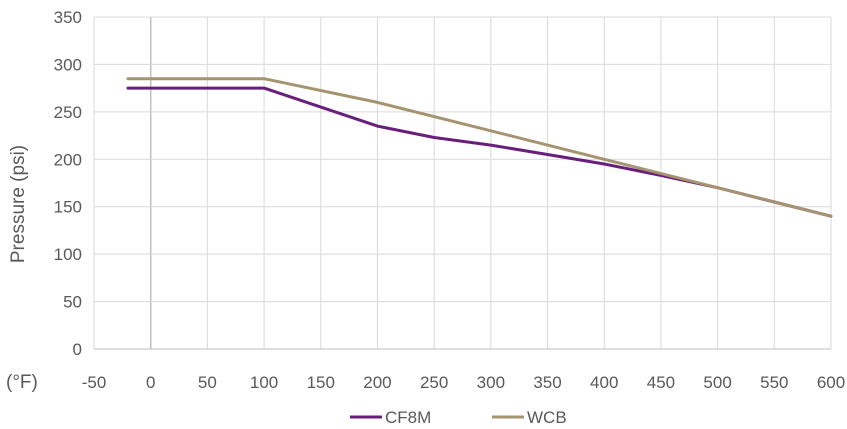  I want to click on legend: CF8M WCB, so click(458, 417).